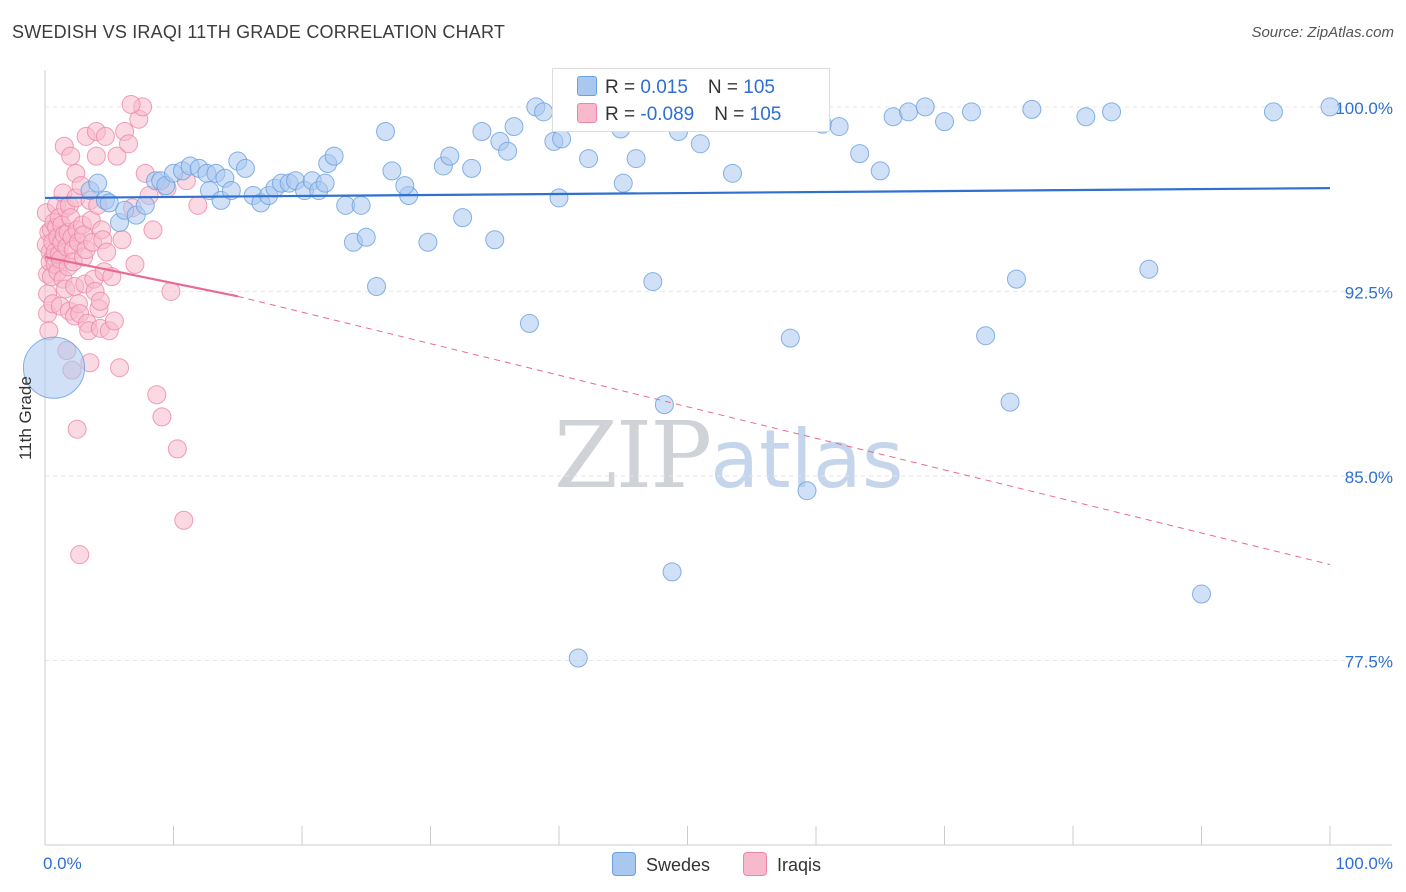  I want to click on iraqis-label: Iraqis, so click(799, 865).